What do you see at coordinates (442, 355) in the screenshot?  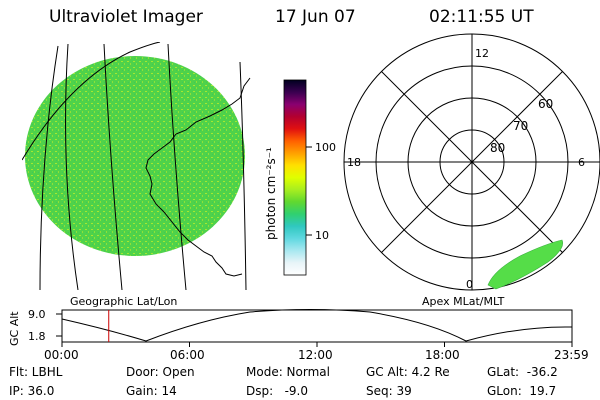 I see `xtick-label-1800: 18:00` at bounding box center [442, 355].